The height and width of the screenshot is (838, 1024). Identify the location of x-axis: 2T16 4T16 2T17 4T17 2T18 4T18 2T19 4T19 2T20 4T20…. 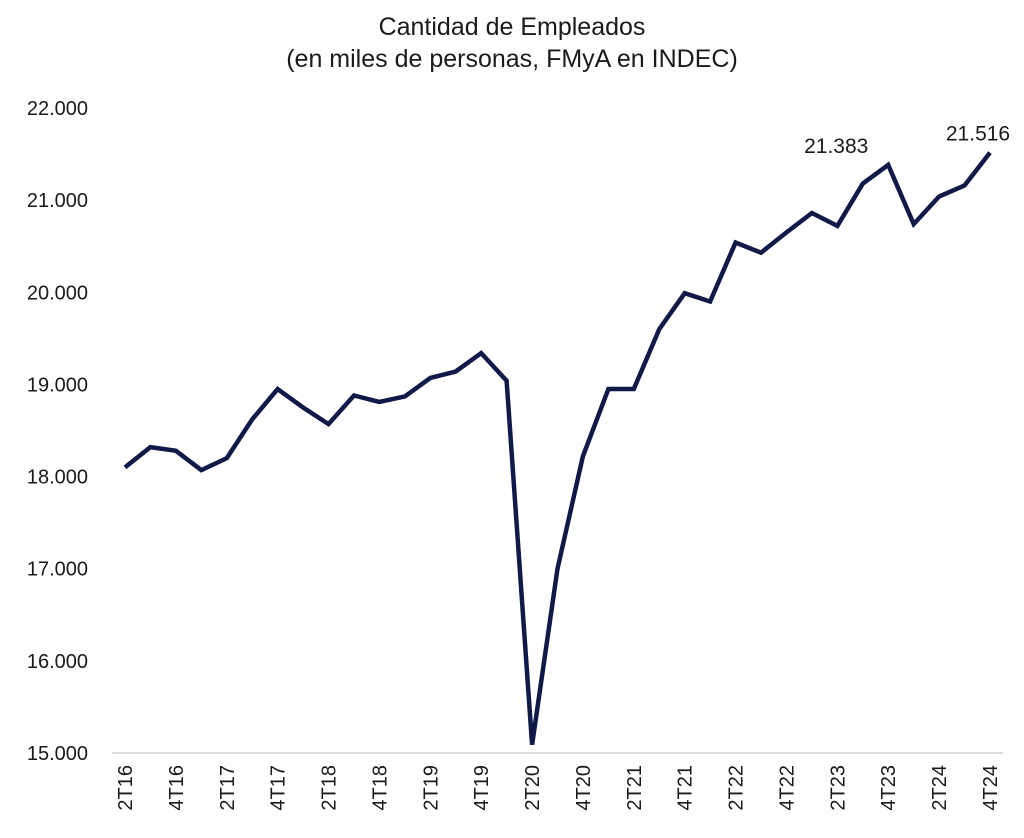
(557, 781).